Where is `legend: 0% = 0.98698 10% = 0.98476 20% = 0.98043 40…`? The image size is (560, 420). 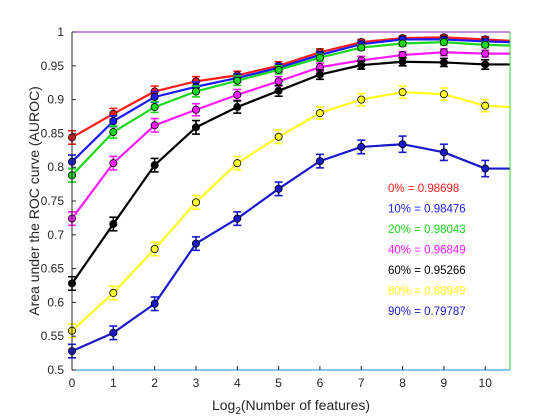 legend: 0% = 0.98698 10% = 0.98476 20% = 0.98043 40… is located at coordinates (427, 250).